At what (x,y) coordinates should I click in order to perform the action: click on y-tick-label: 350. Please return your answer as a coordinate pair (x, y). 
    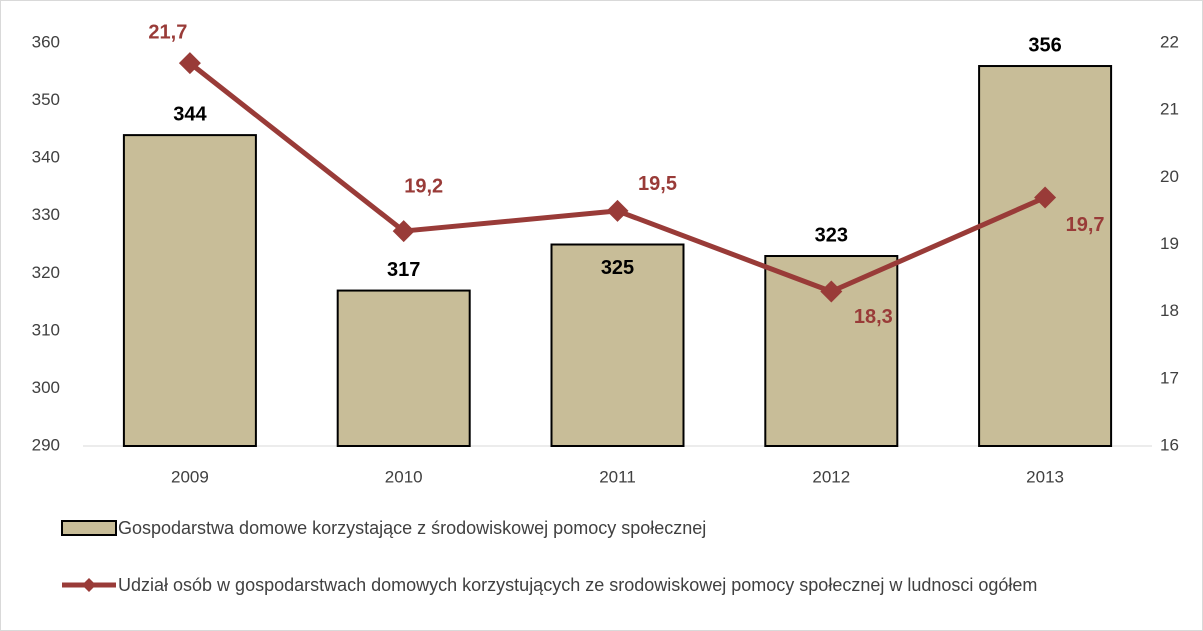
    Looking at the image, I should click on (46, 99).